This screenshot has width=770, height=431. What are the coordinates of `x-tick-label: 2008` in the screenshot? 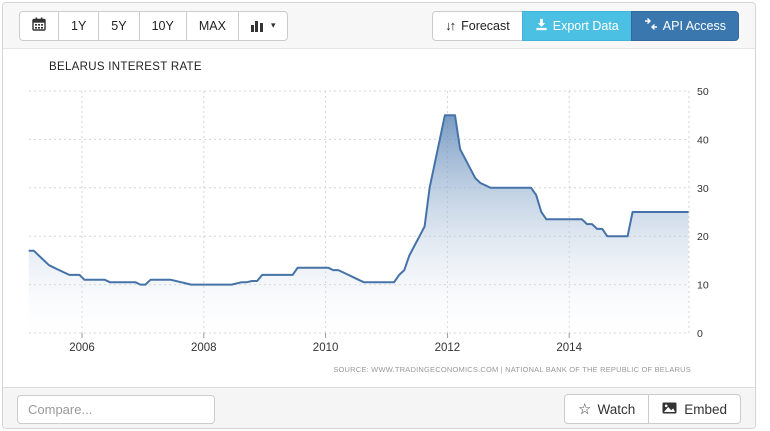 It's located at (204, 348).